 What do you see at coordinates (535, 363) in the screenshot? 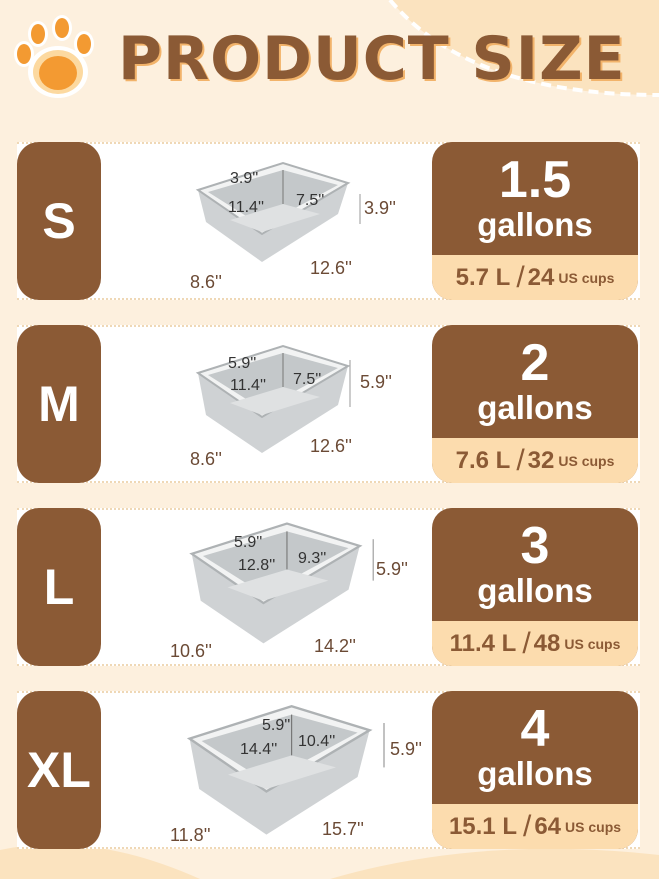
I see `capacity-gallons: 2` at bounding box center [535, 363].